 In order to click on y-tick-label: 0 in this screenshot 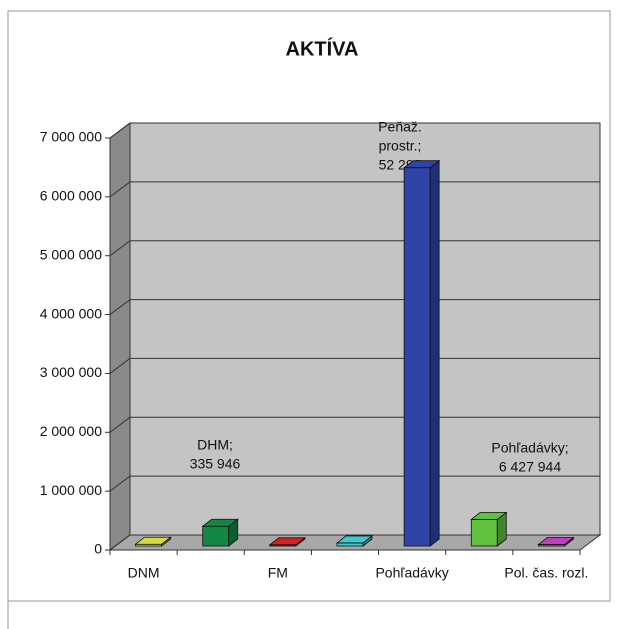, I will do `click(98, 549)`.